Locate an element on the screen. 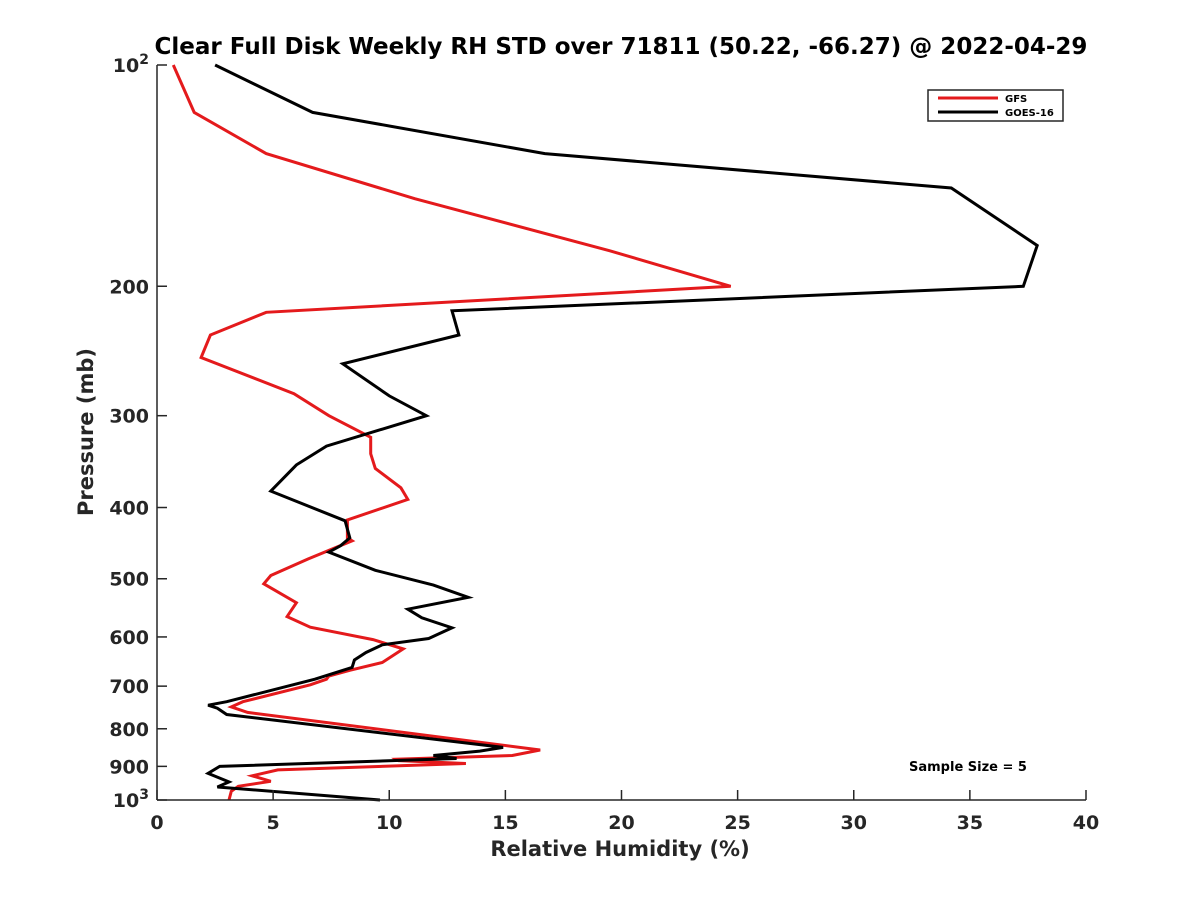 The width and height of the screenshot is (1200, 900). y-tick-label: 200 is located at coordinates (129, 287).